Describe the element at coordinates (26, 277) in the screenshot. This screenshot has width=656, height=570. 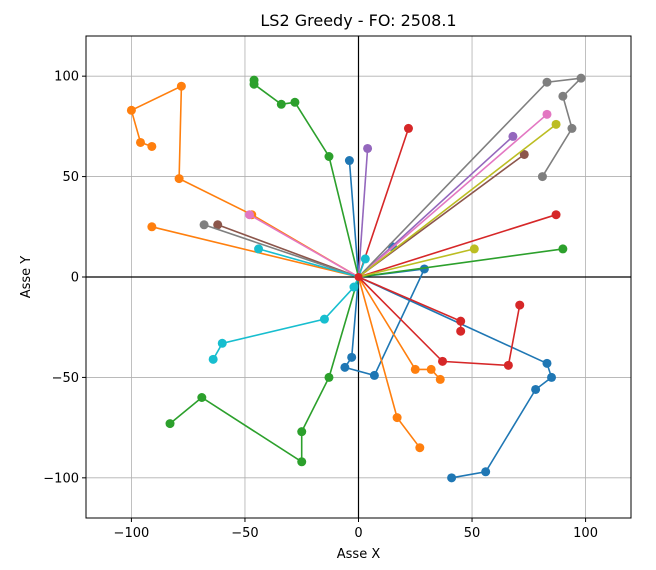
I see `y-axis-label: Asse Y` at that location.